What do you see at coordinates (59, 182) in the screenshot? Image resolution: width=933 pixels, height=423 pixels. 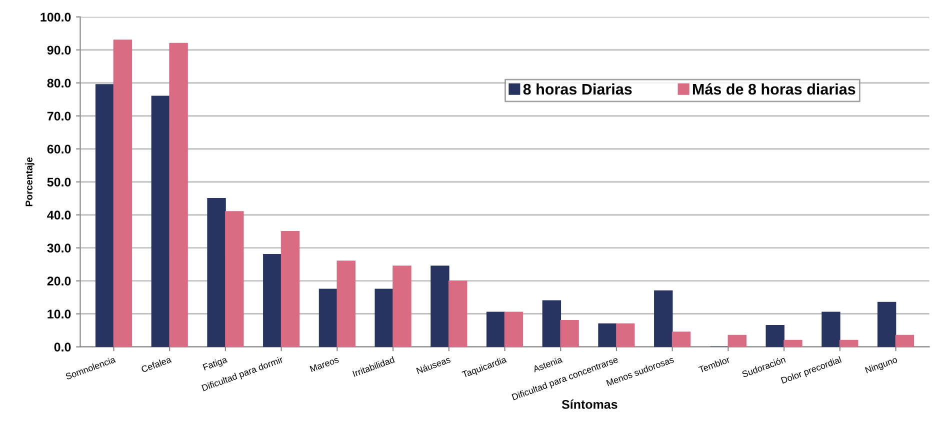 I see `y-tick-label: 50.0` at bounding box center [59, 182].